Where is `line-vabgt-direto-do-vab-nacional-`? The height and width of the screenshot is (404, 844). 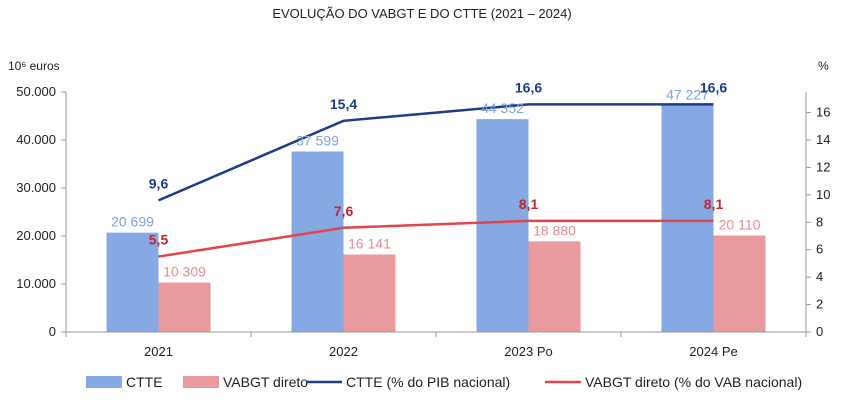 line-vabgt-direto-do-vab-nacional- is located at coordinates (436, 238).